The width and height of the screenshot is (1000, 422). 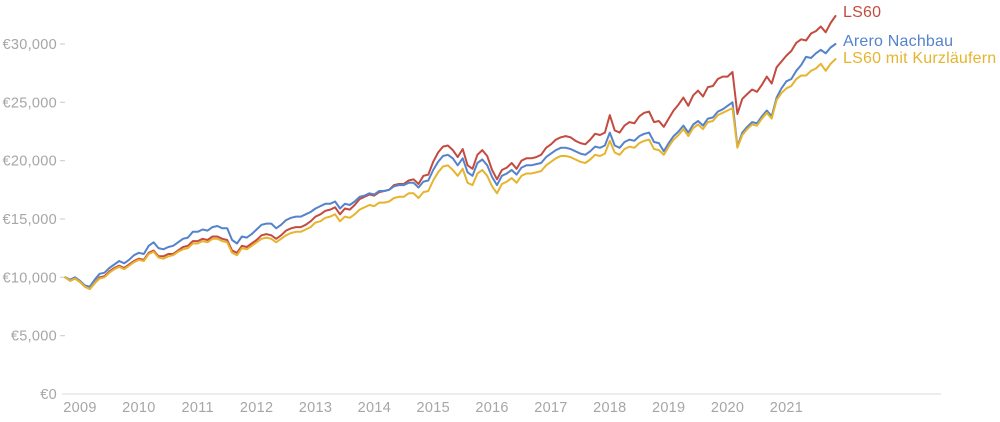 I want to click on x-axis-label: 2010, so click(x=138, y=408).